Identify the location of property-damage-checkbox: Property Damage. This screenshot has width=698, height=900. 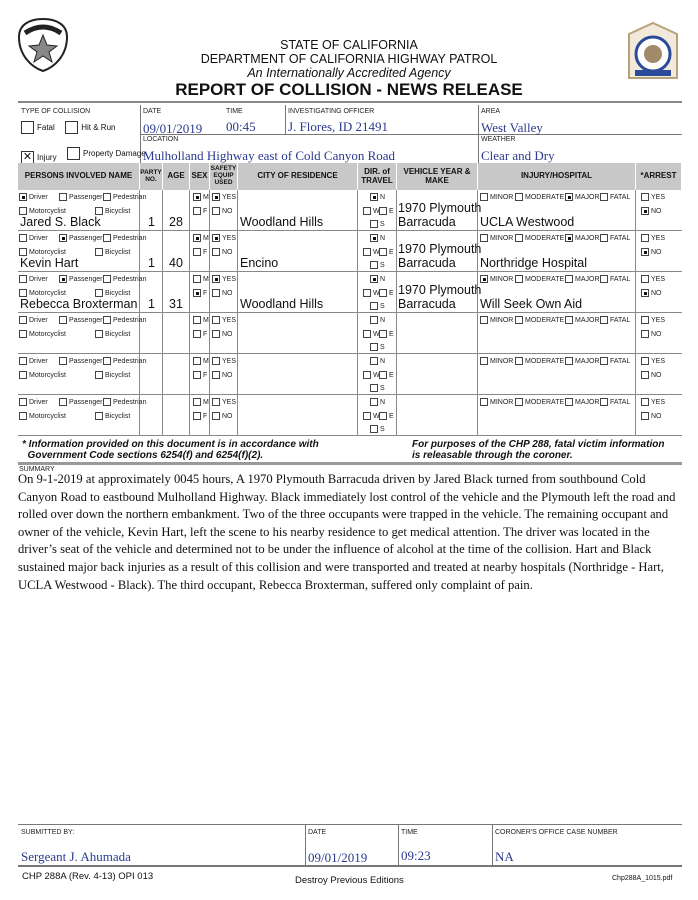
(106, 153).